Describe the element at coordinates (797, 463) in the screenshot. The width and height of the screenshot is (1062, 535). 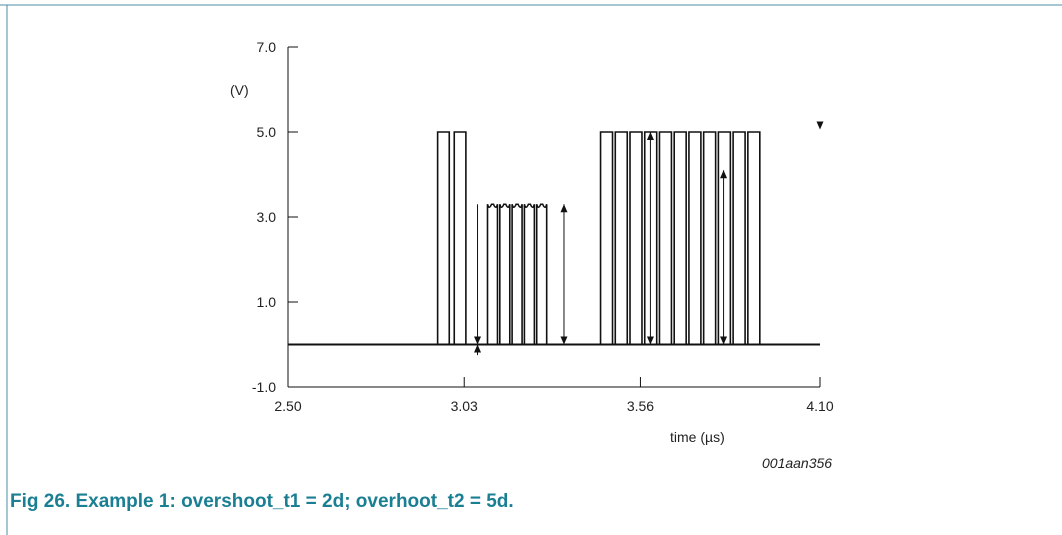
I see `figure-code: 001aan356` at that location.